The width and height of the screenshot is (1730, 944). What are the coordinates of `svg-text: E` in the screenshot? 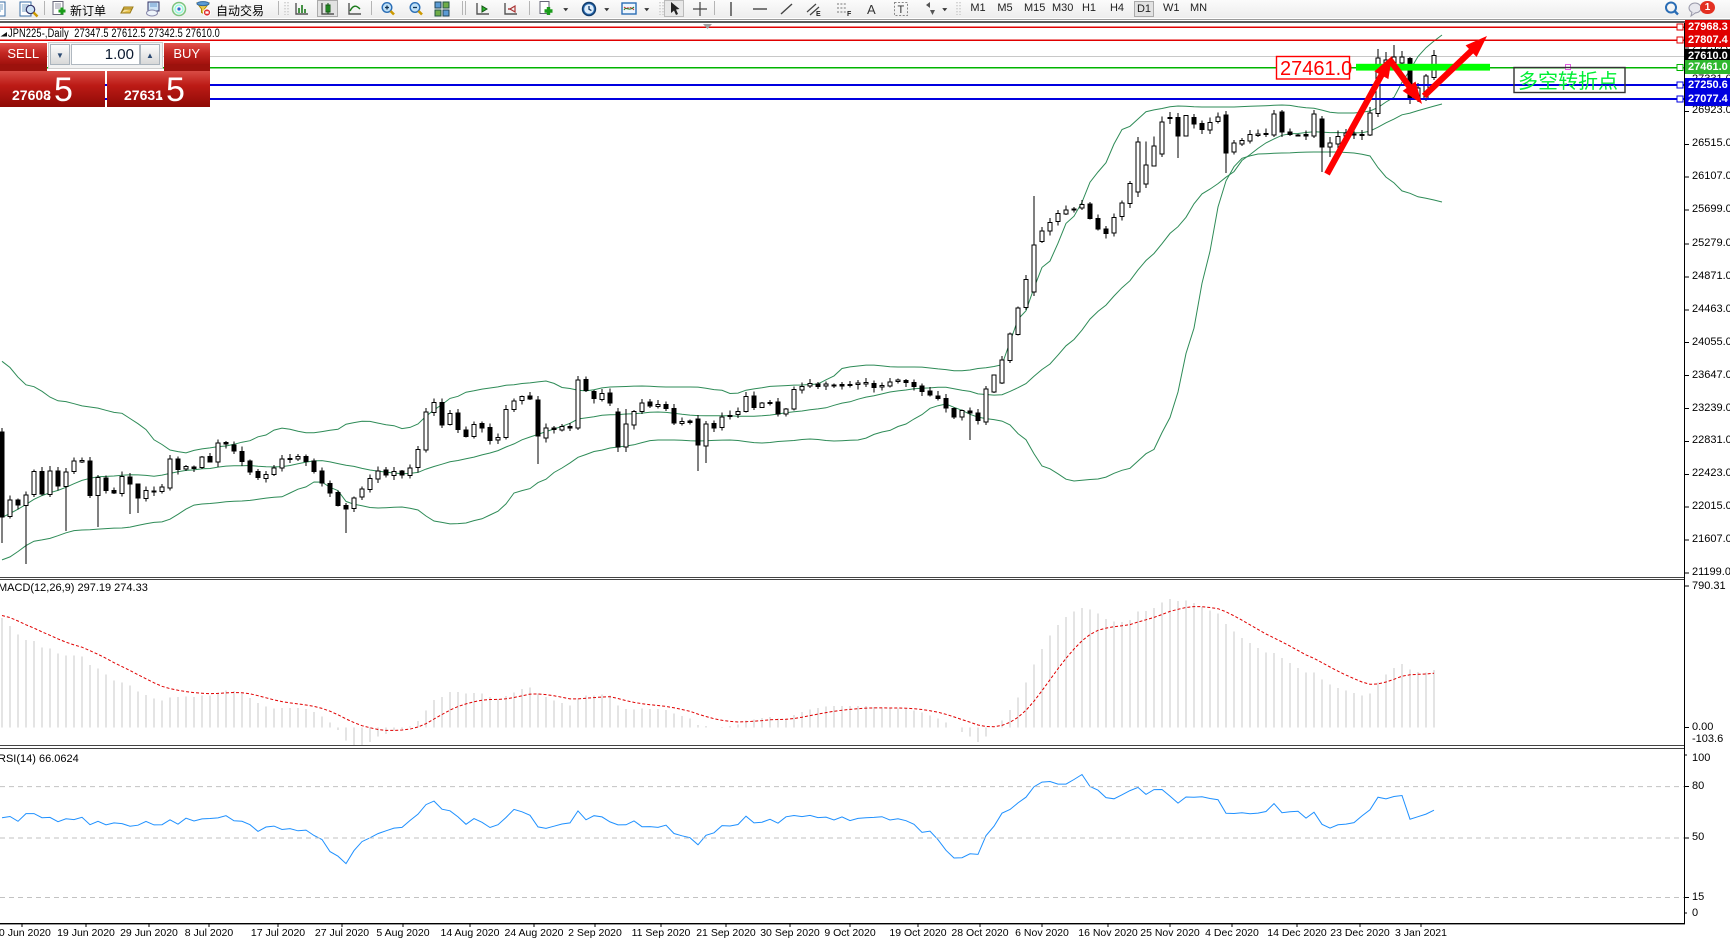 It's located at (818, 14).